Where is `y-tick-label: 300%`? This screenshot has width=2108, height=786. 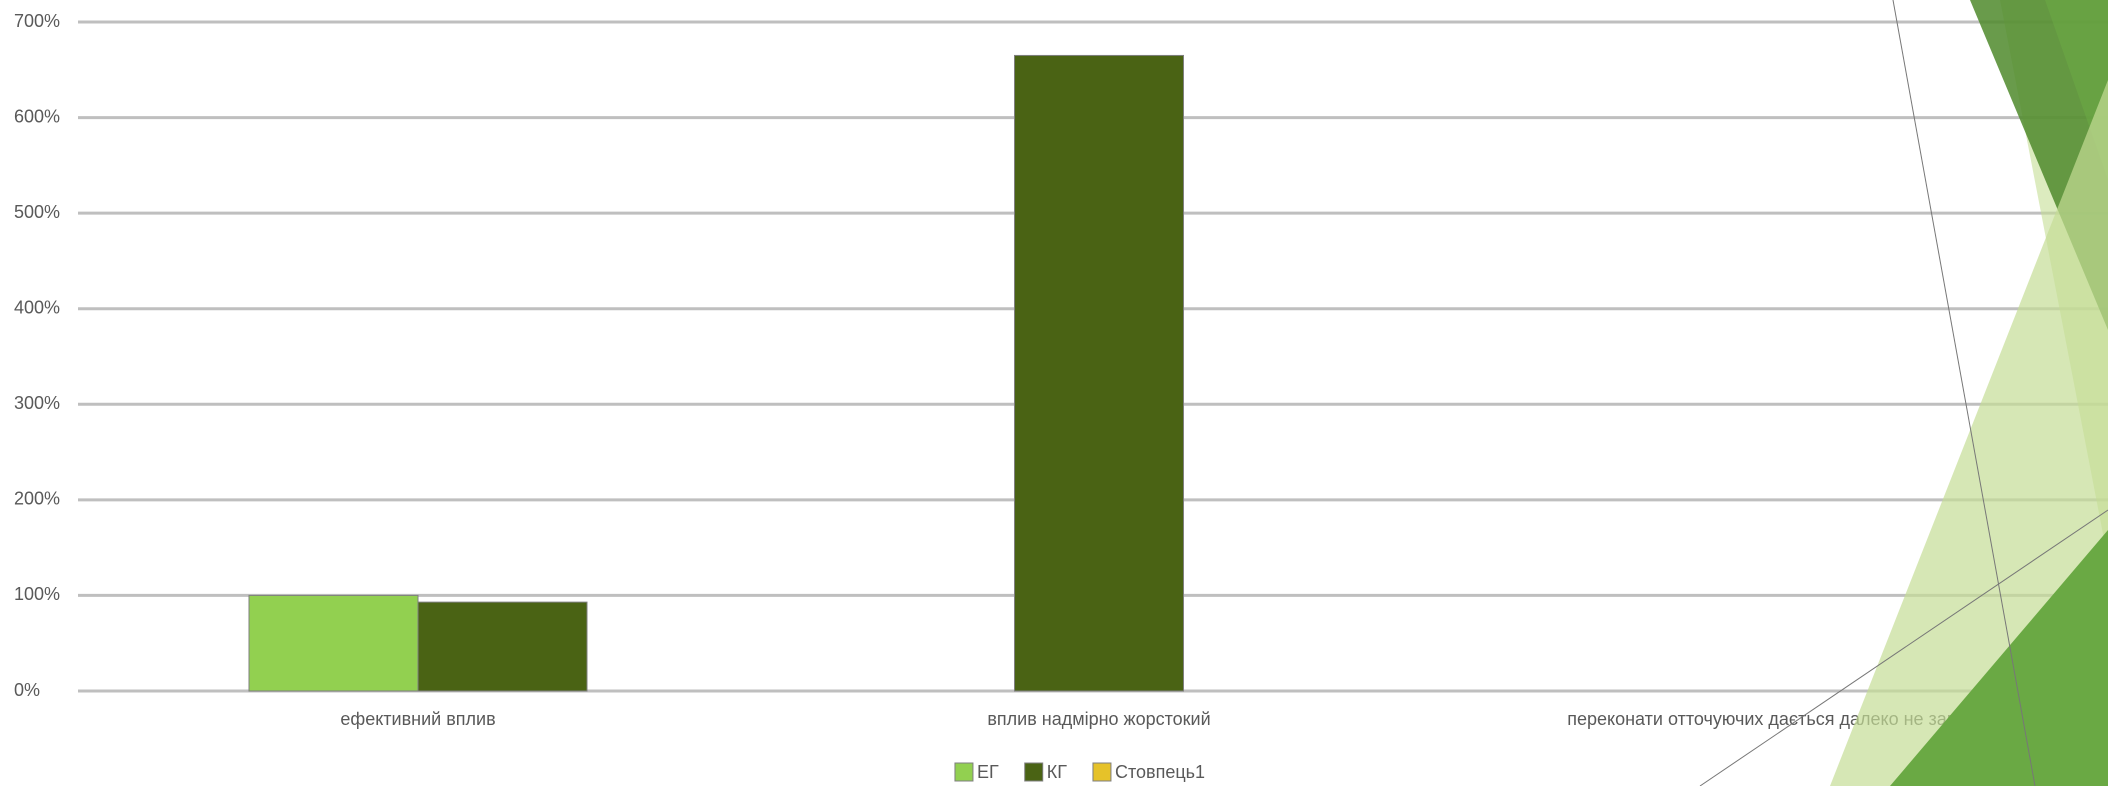 y-tick-label: 300% is located at coordinates (37, 403).